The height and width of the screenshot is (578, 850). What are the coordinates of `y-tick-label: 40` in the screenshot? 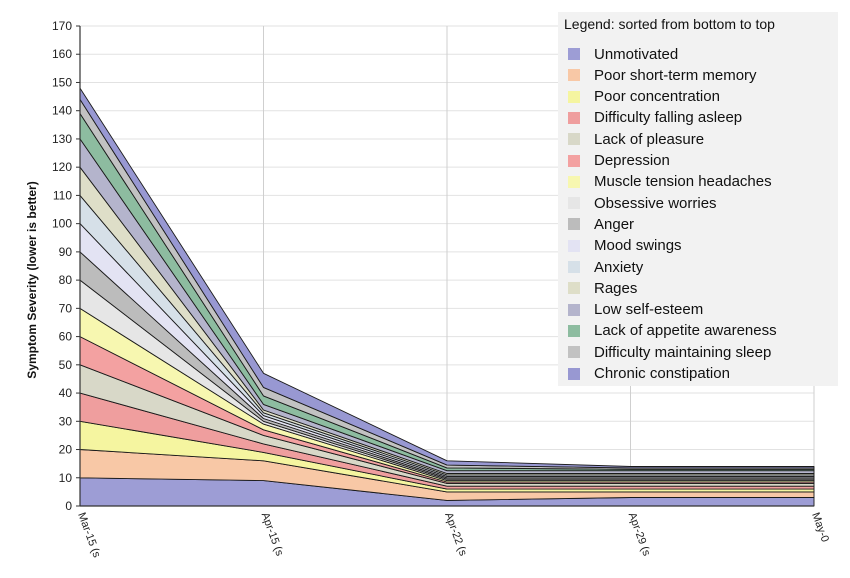 It's located at (66, 393).